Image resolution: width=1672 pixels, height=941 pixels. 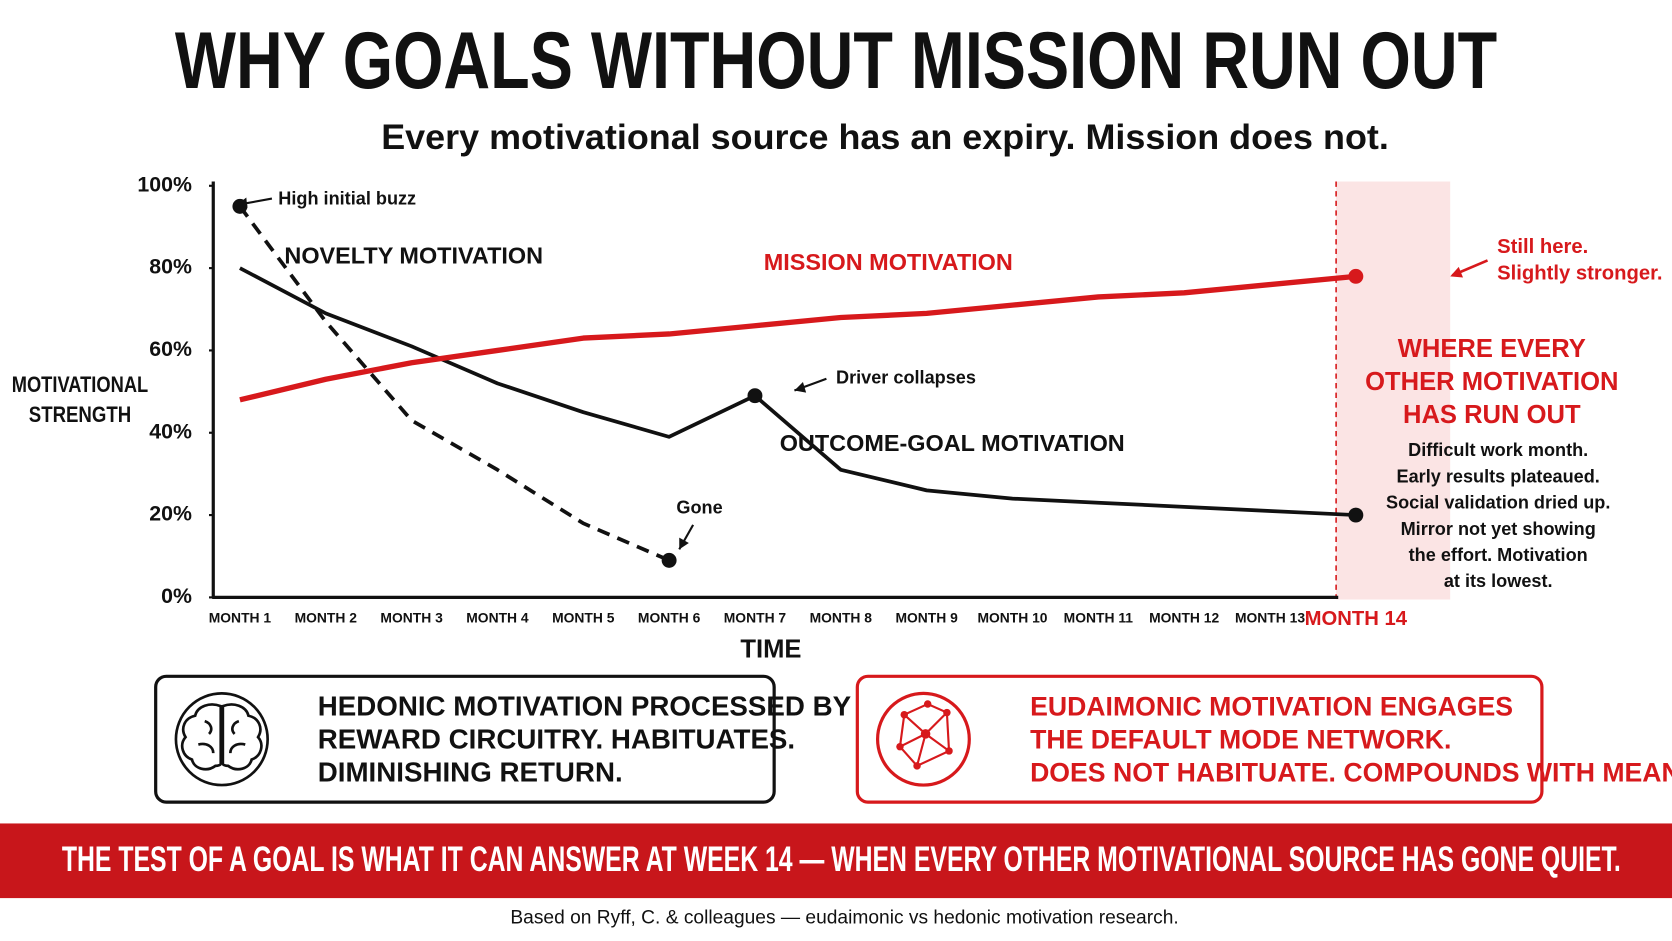 What do you see at coordinates (952, 443) in the screenshot?
I see `series-label: OUTCOME-GOAL MOTIVATION` at bounding box center [952, 443].